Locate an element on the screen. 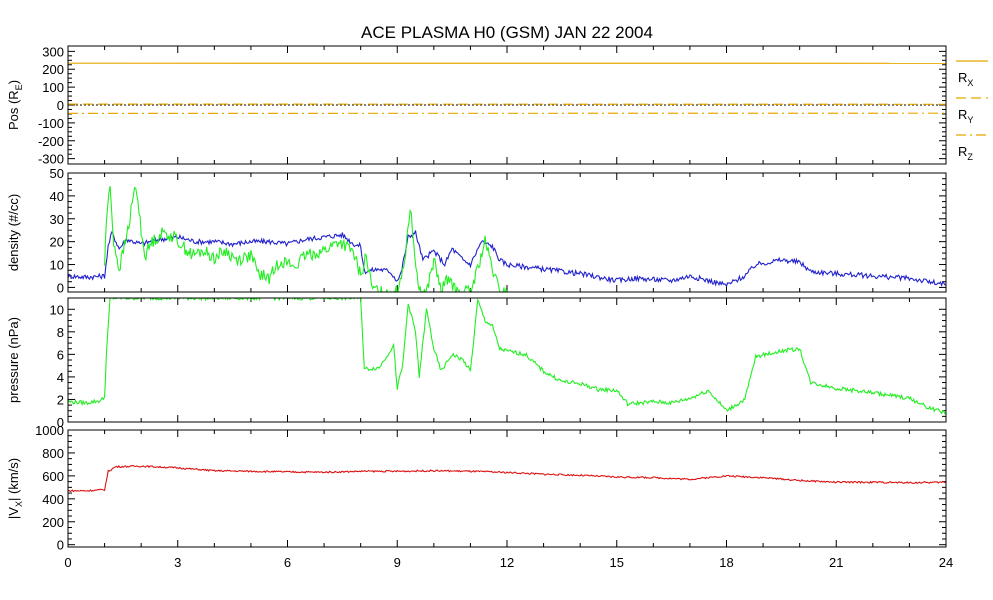 The width and height of the screenshot is (993, 600). legend-label: RZ is located at coordinates (965, 153).